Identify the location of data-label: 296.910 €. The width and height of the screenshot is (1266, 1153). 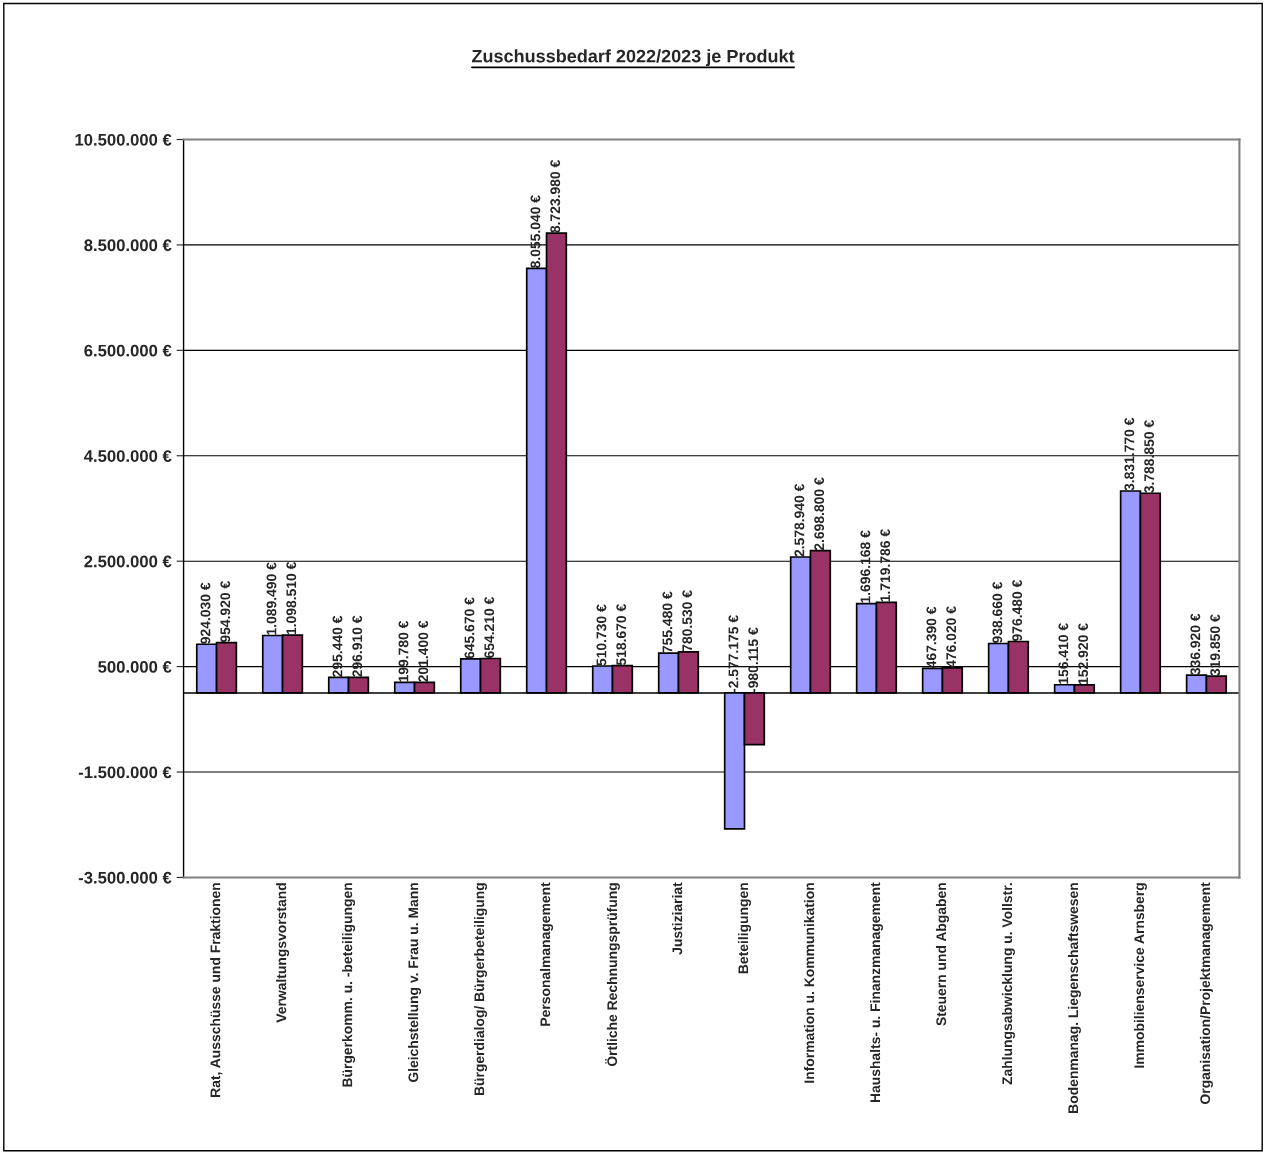
(357, 646).